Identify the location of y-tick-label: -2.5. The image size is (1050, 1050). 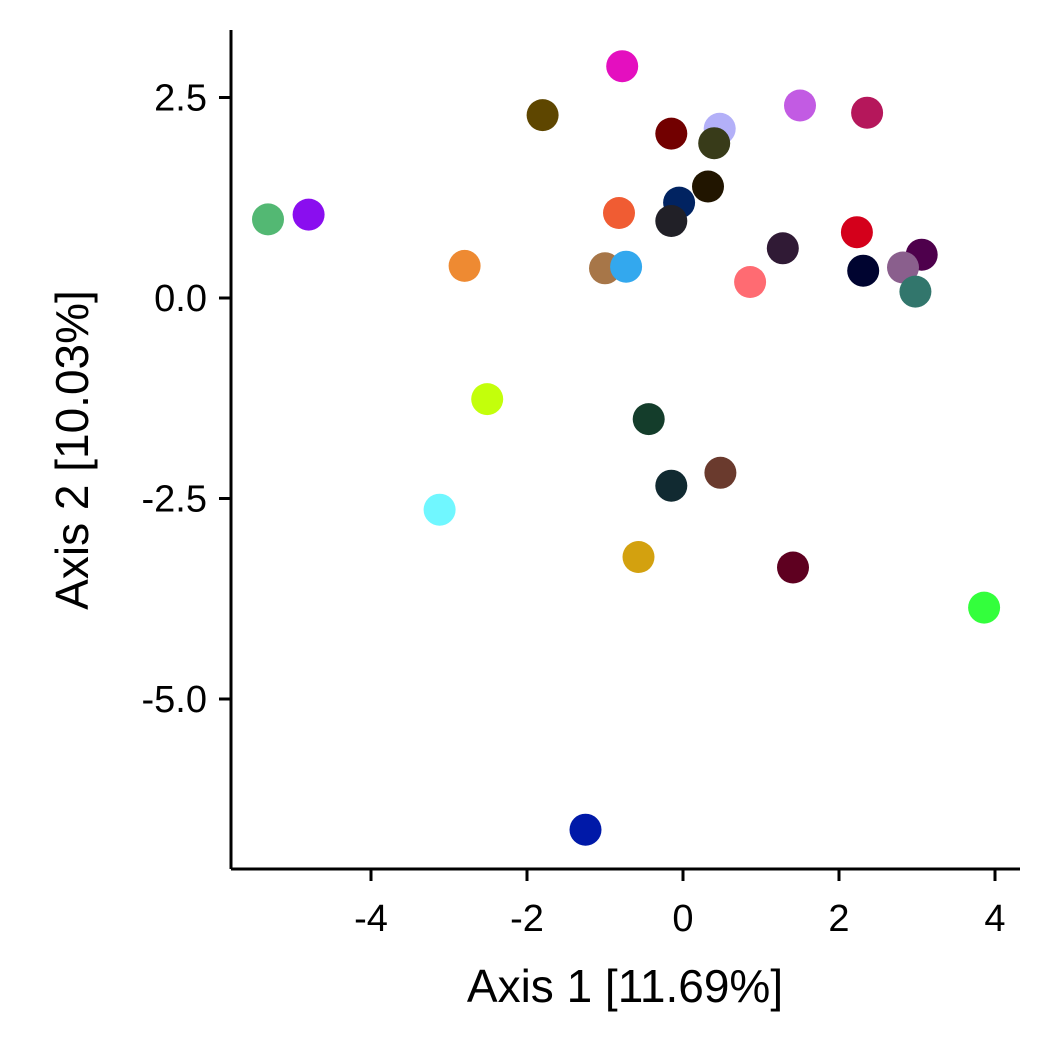
(174, 500).